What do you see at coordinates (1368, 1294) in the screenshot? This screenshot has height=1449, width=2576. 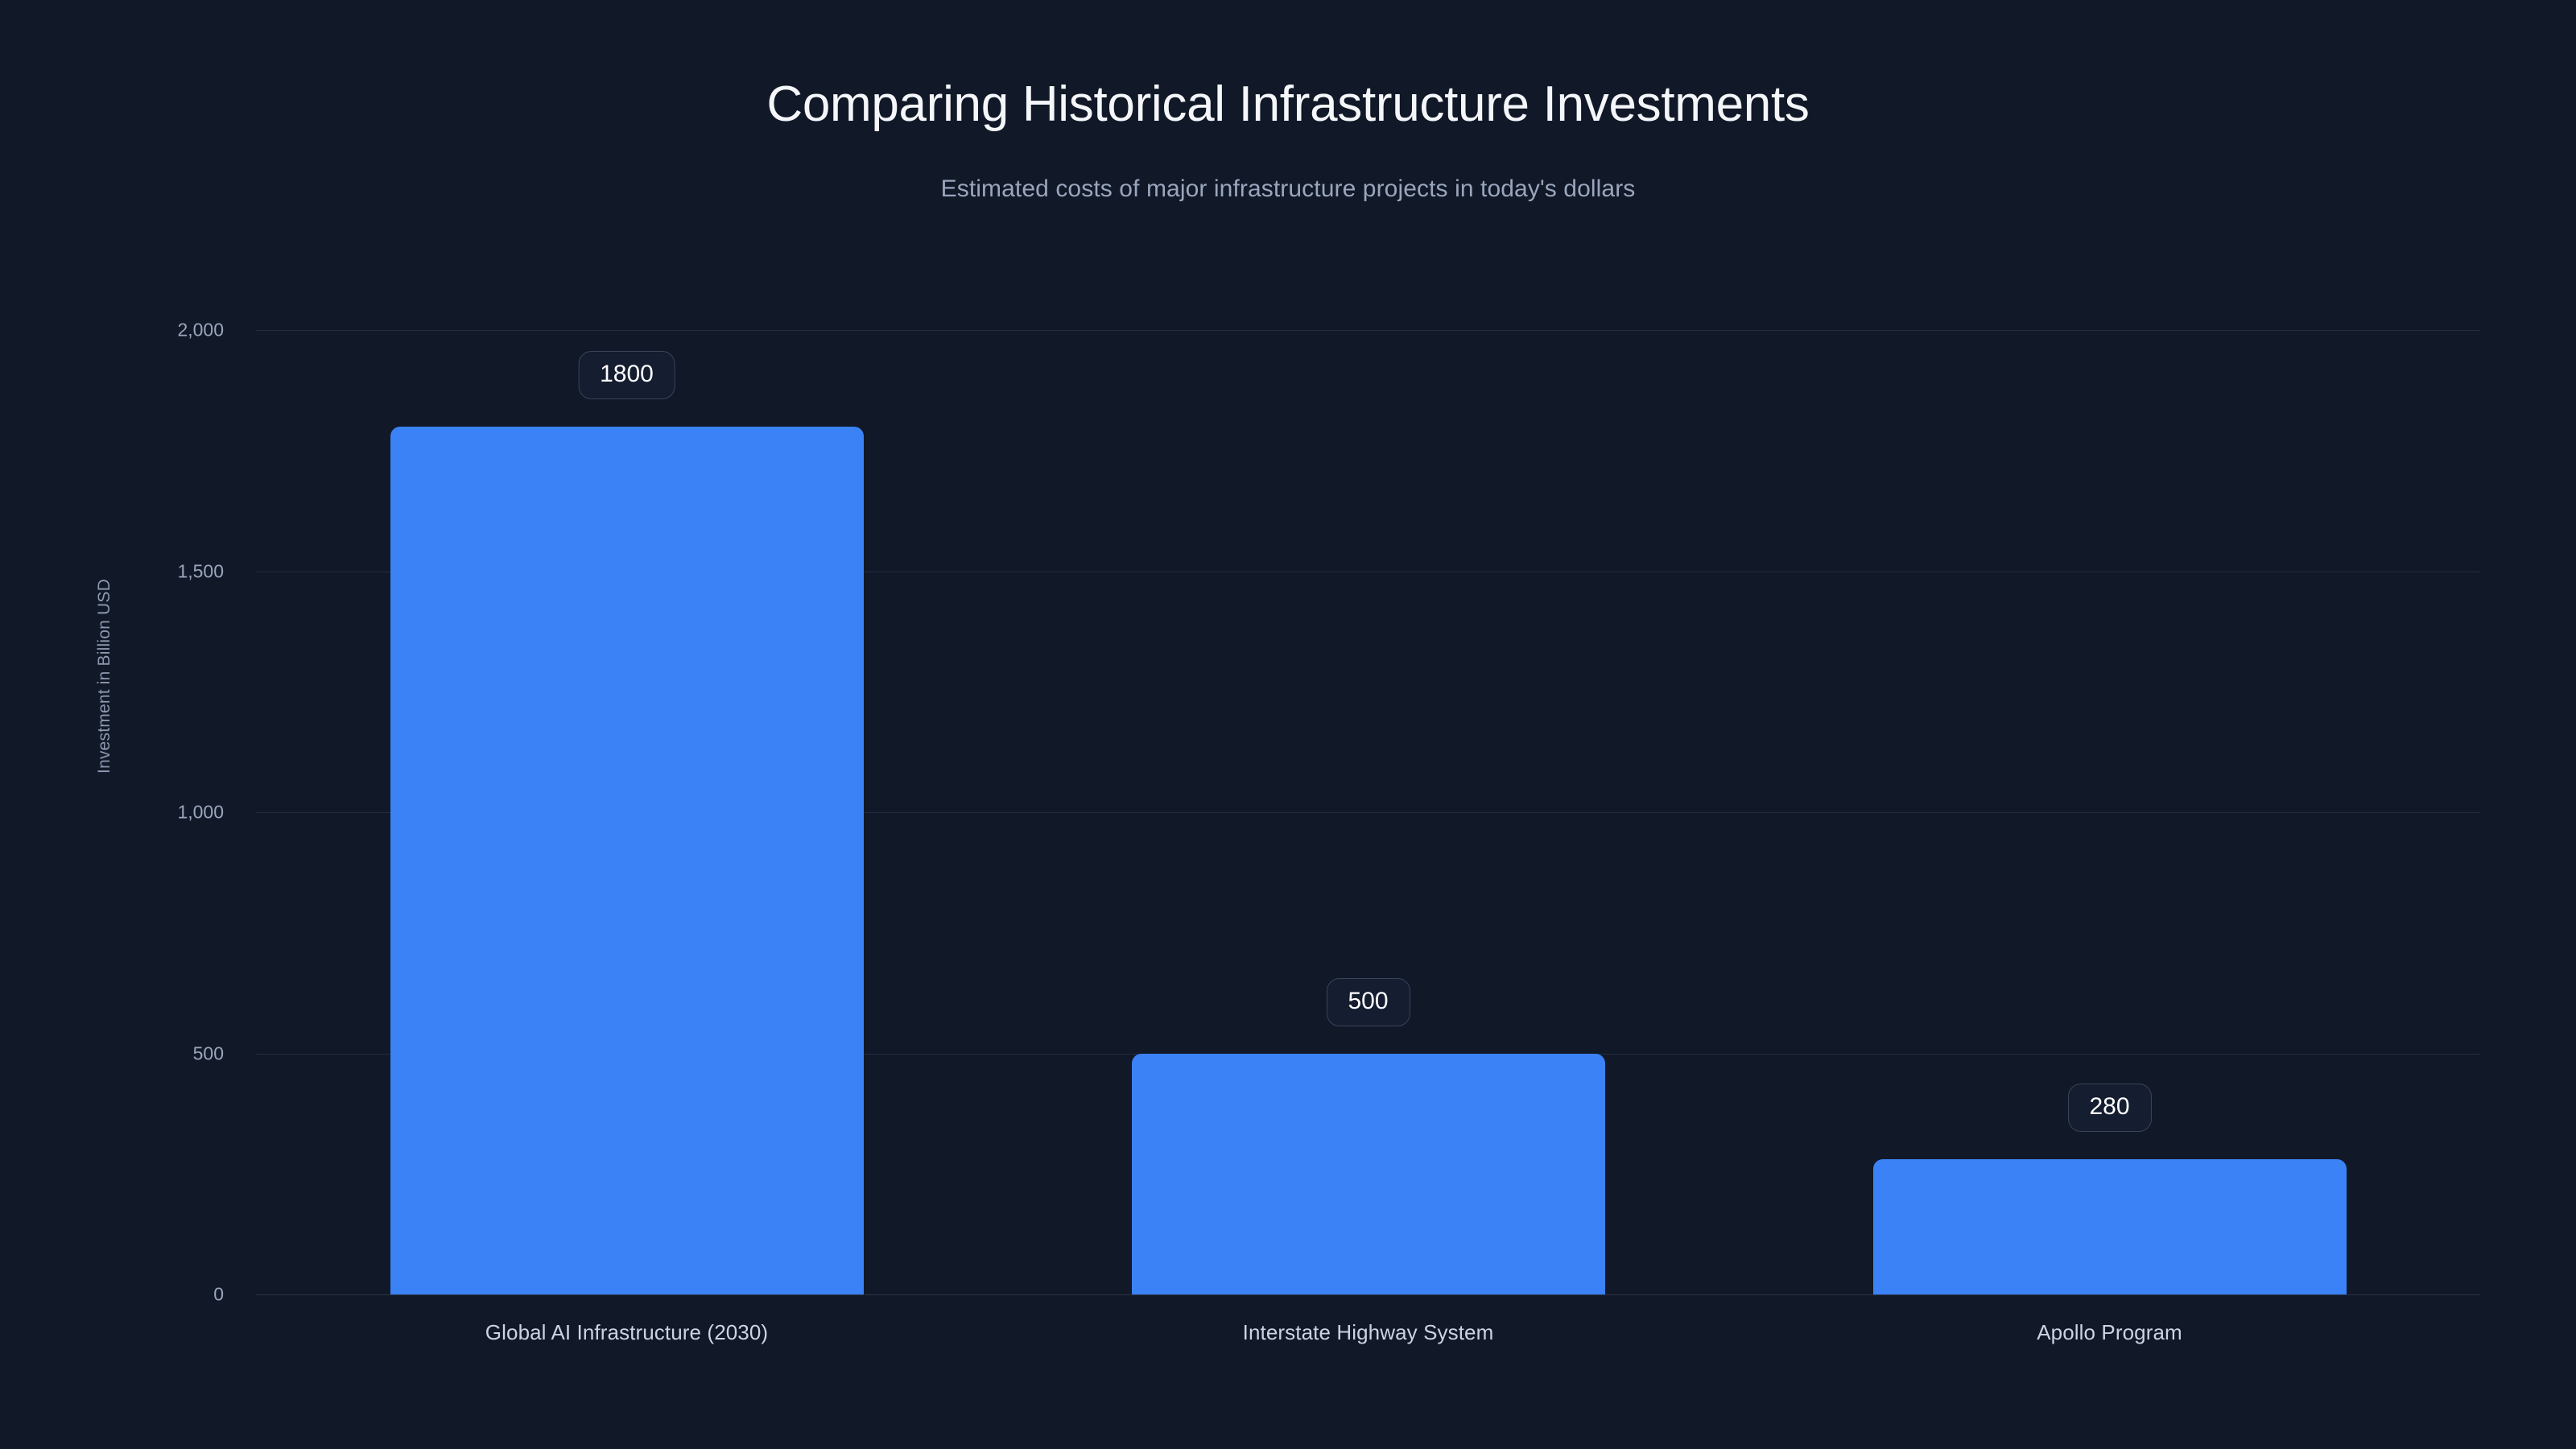 I see `axis-baseline` at bounding box center [1368, 1294].